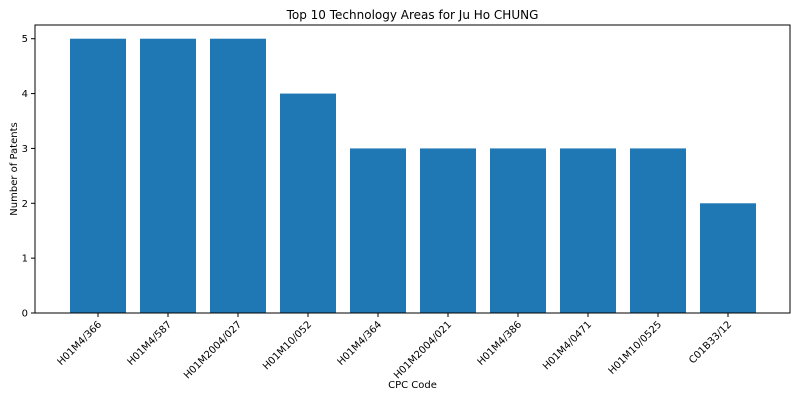 This screenshot has height=400, width=800. Describe the element at coordinates (25, 39) in the screenshot. I see `y-tick-label: 5` at that location.